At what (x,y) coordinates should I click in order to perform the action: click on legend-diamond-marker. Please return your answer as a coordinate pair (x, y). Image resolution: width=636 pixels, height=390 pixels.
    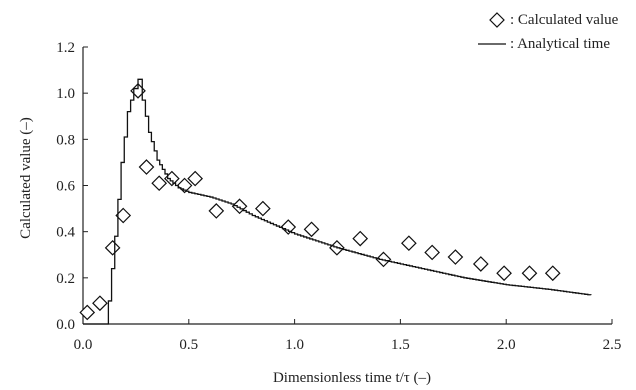
    Looking at the image, I should click on (497, 20).